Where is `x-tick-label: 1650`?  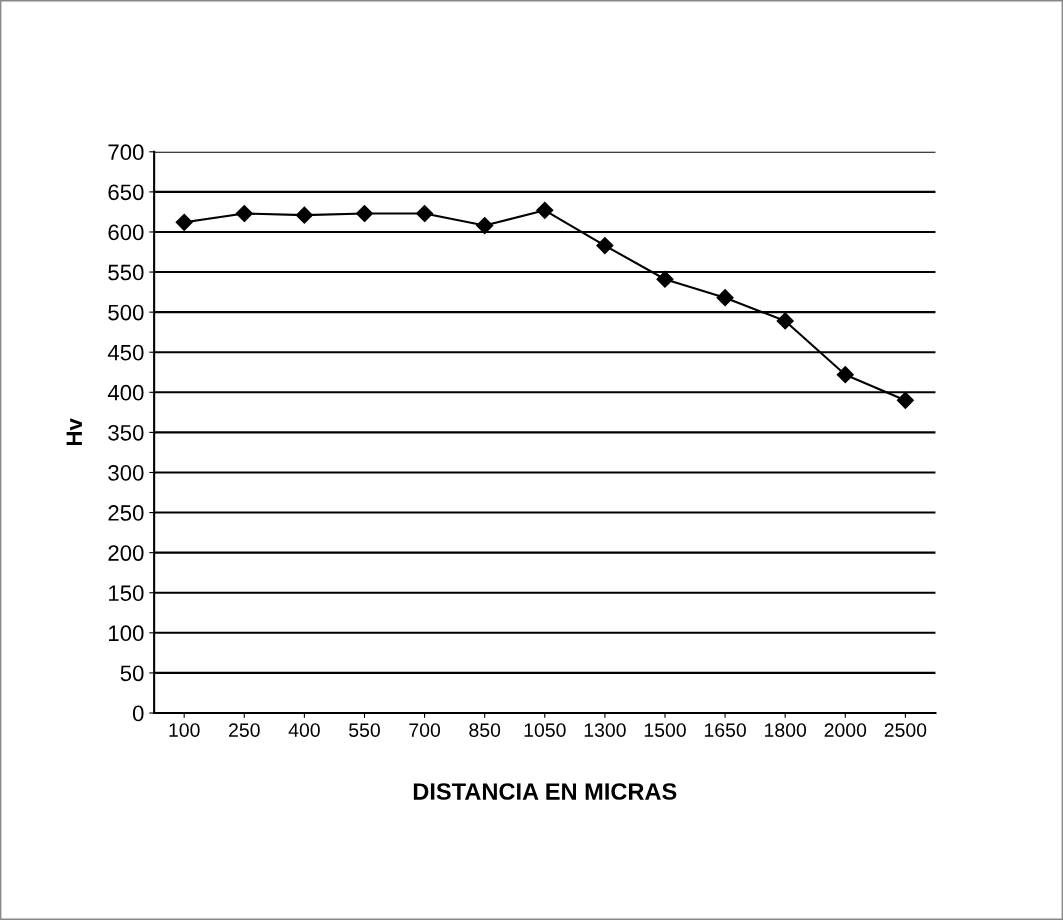
x-tick-label: 1650 is located at coordinates (725, 730).